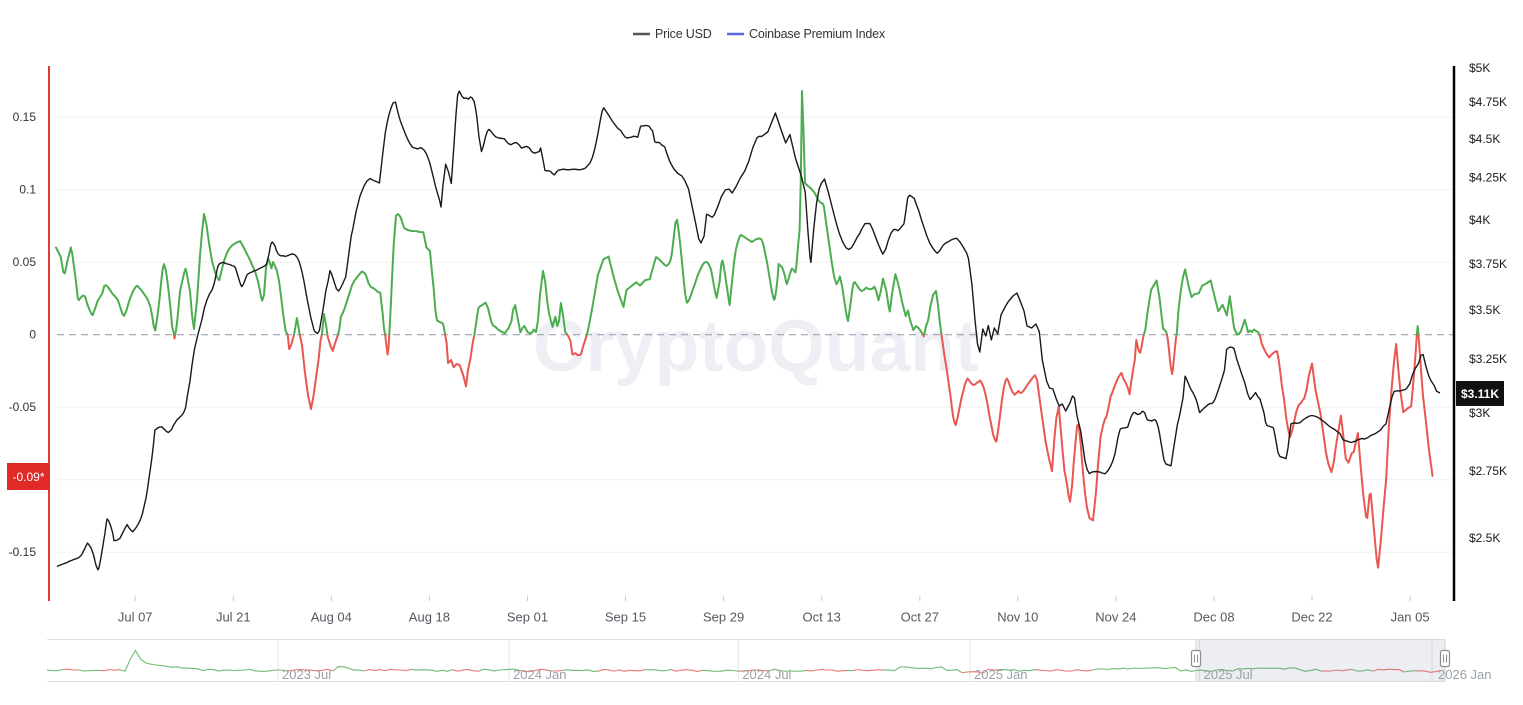 The width and height of the screenshot is (1523, 705). I want to click on svg-text: $2.75K, so click(1488, 471).